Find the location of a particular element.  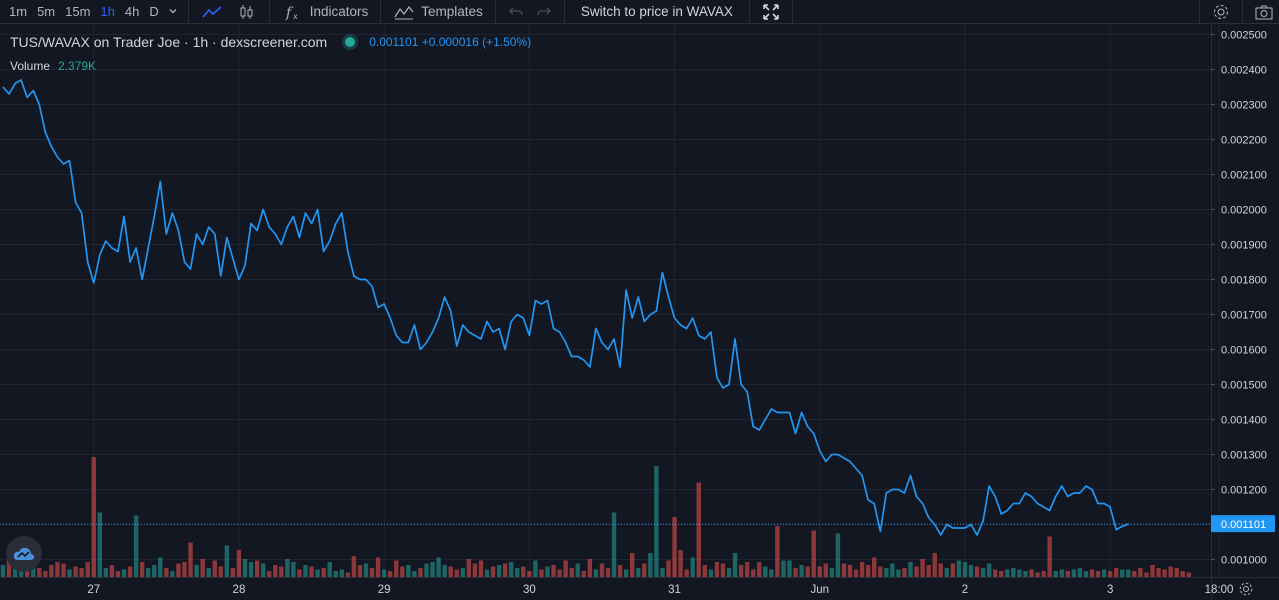

switch-price-button: Switch to price in WAVAX is located at coordinates (656, 11).